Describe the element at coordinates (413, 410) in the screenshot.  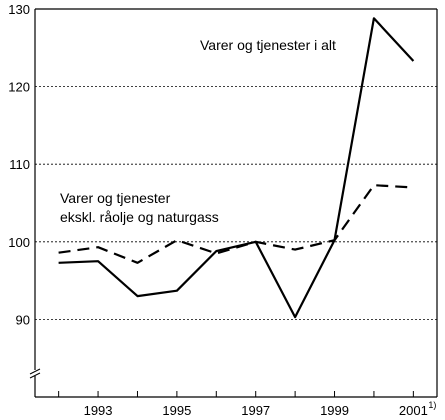
I see `x-tick-label-2001: 2001` at that location.